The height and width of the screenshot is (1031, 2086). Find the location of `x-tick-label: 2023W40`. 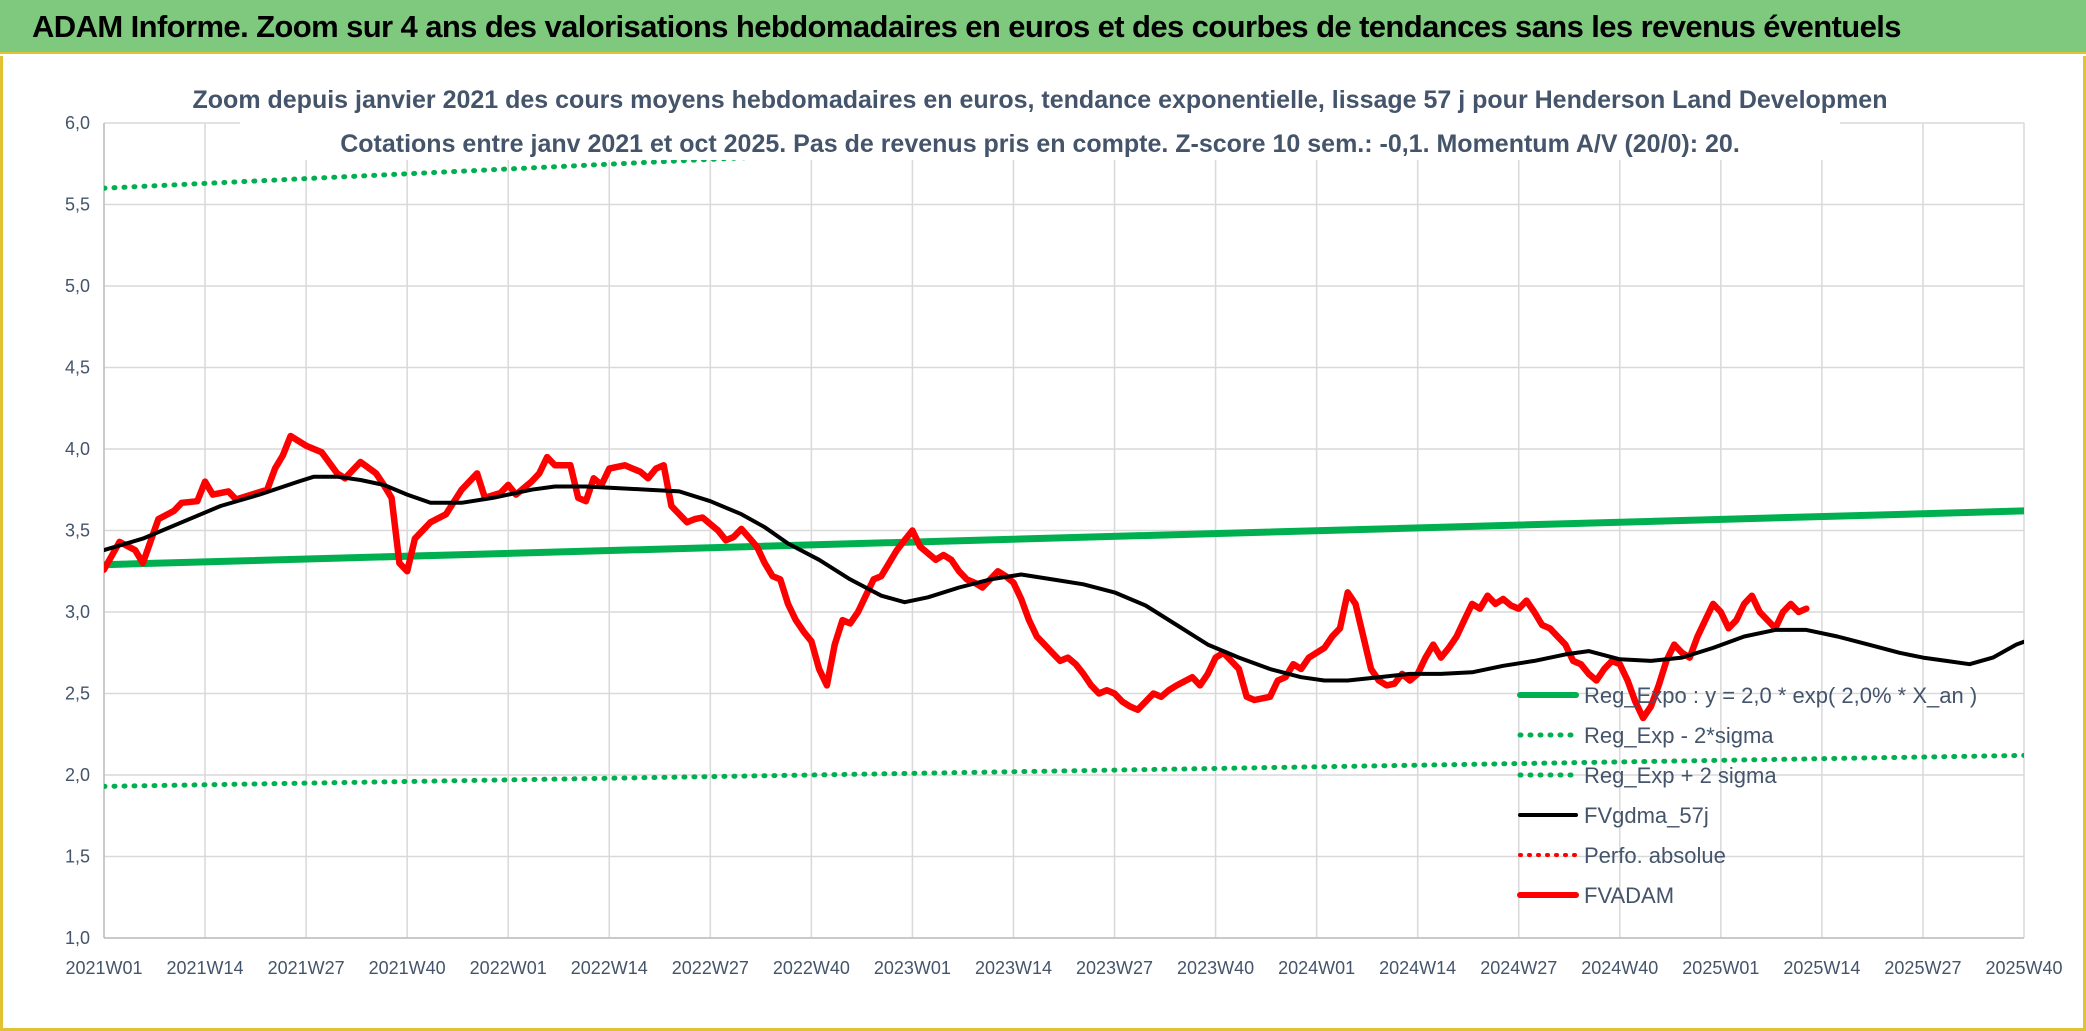

x-tick-label: 2023W40 is located at coordinates (1215, 968).